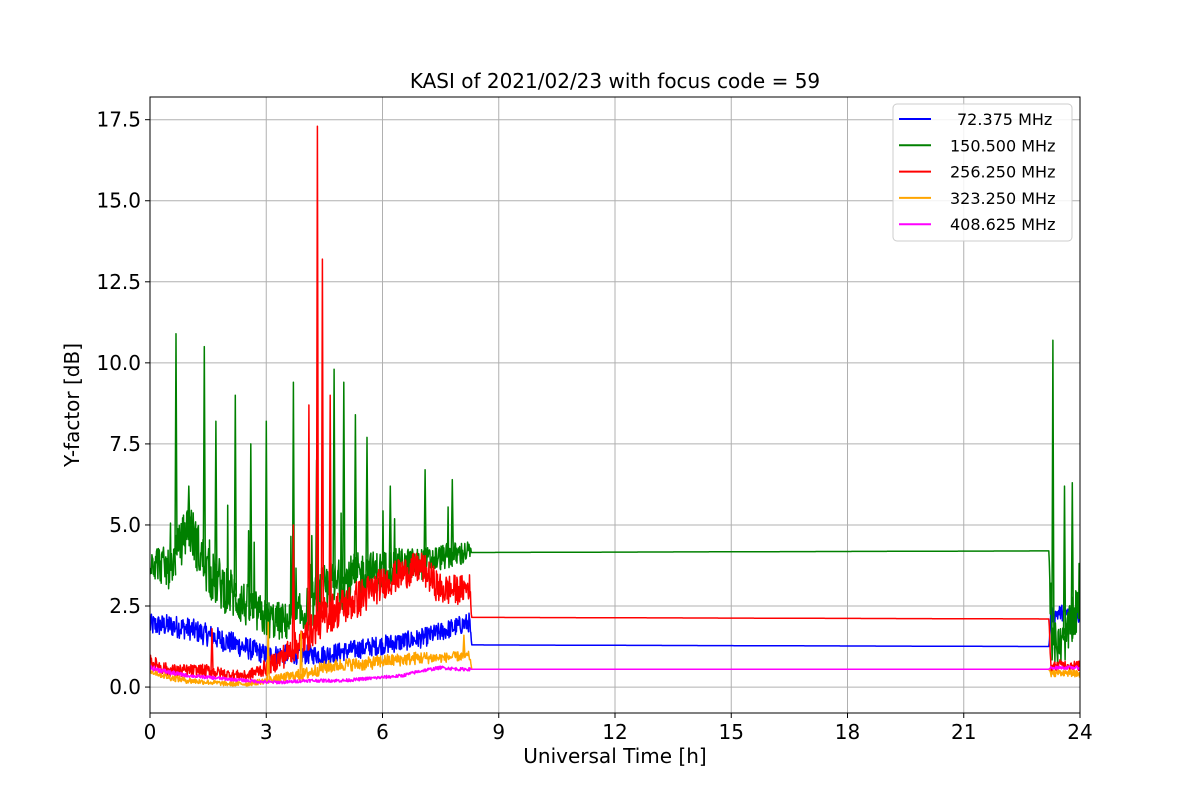  I want to click on x-tick-label: 18, so click(847, 732).